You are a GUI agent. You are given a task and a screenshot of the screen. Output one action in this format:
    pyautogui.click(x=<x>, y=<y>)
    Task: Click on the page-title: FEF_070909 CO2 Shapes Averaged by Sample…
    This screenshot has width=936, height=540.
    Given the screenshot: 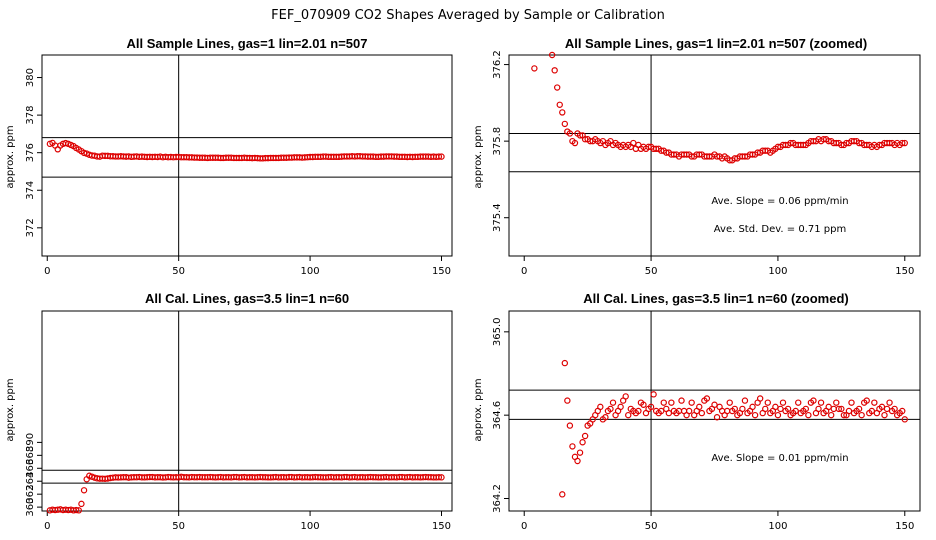 What is the action you would take?
    pyautogui.click(x=468, y=15)
    